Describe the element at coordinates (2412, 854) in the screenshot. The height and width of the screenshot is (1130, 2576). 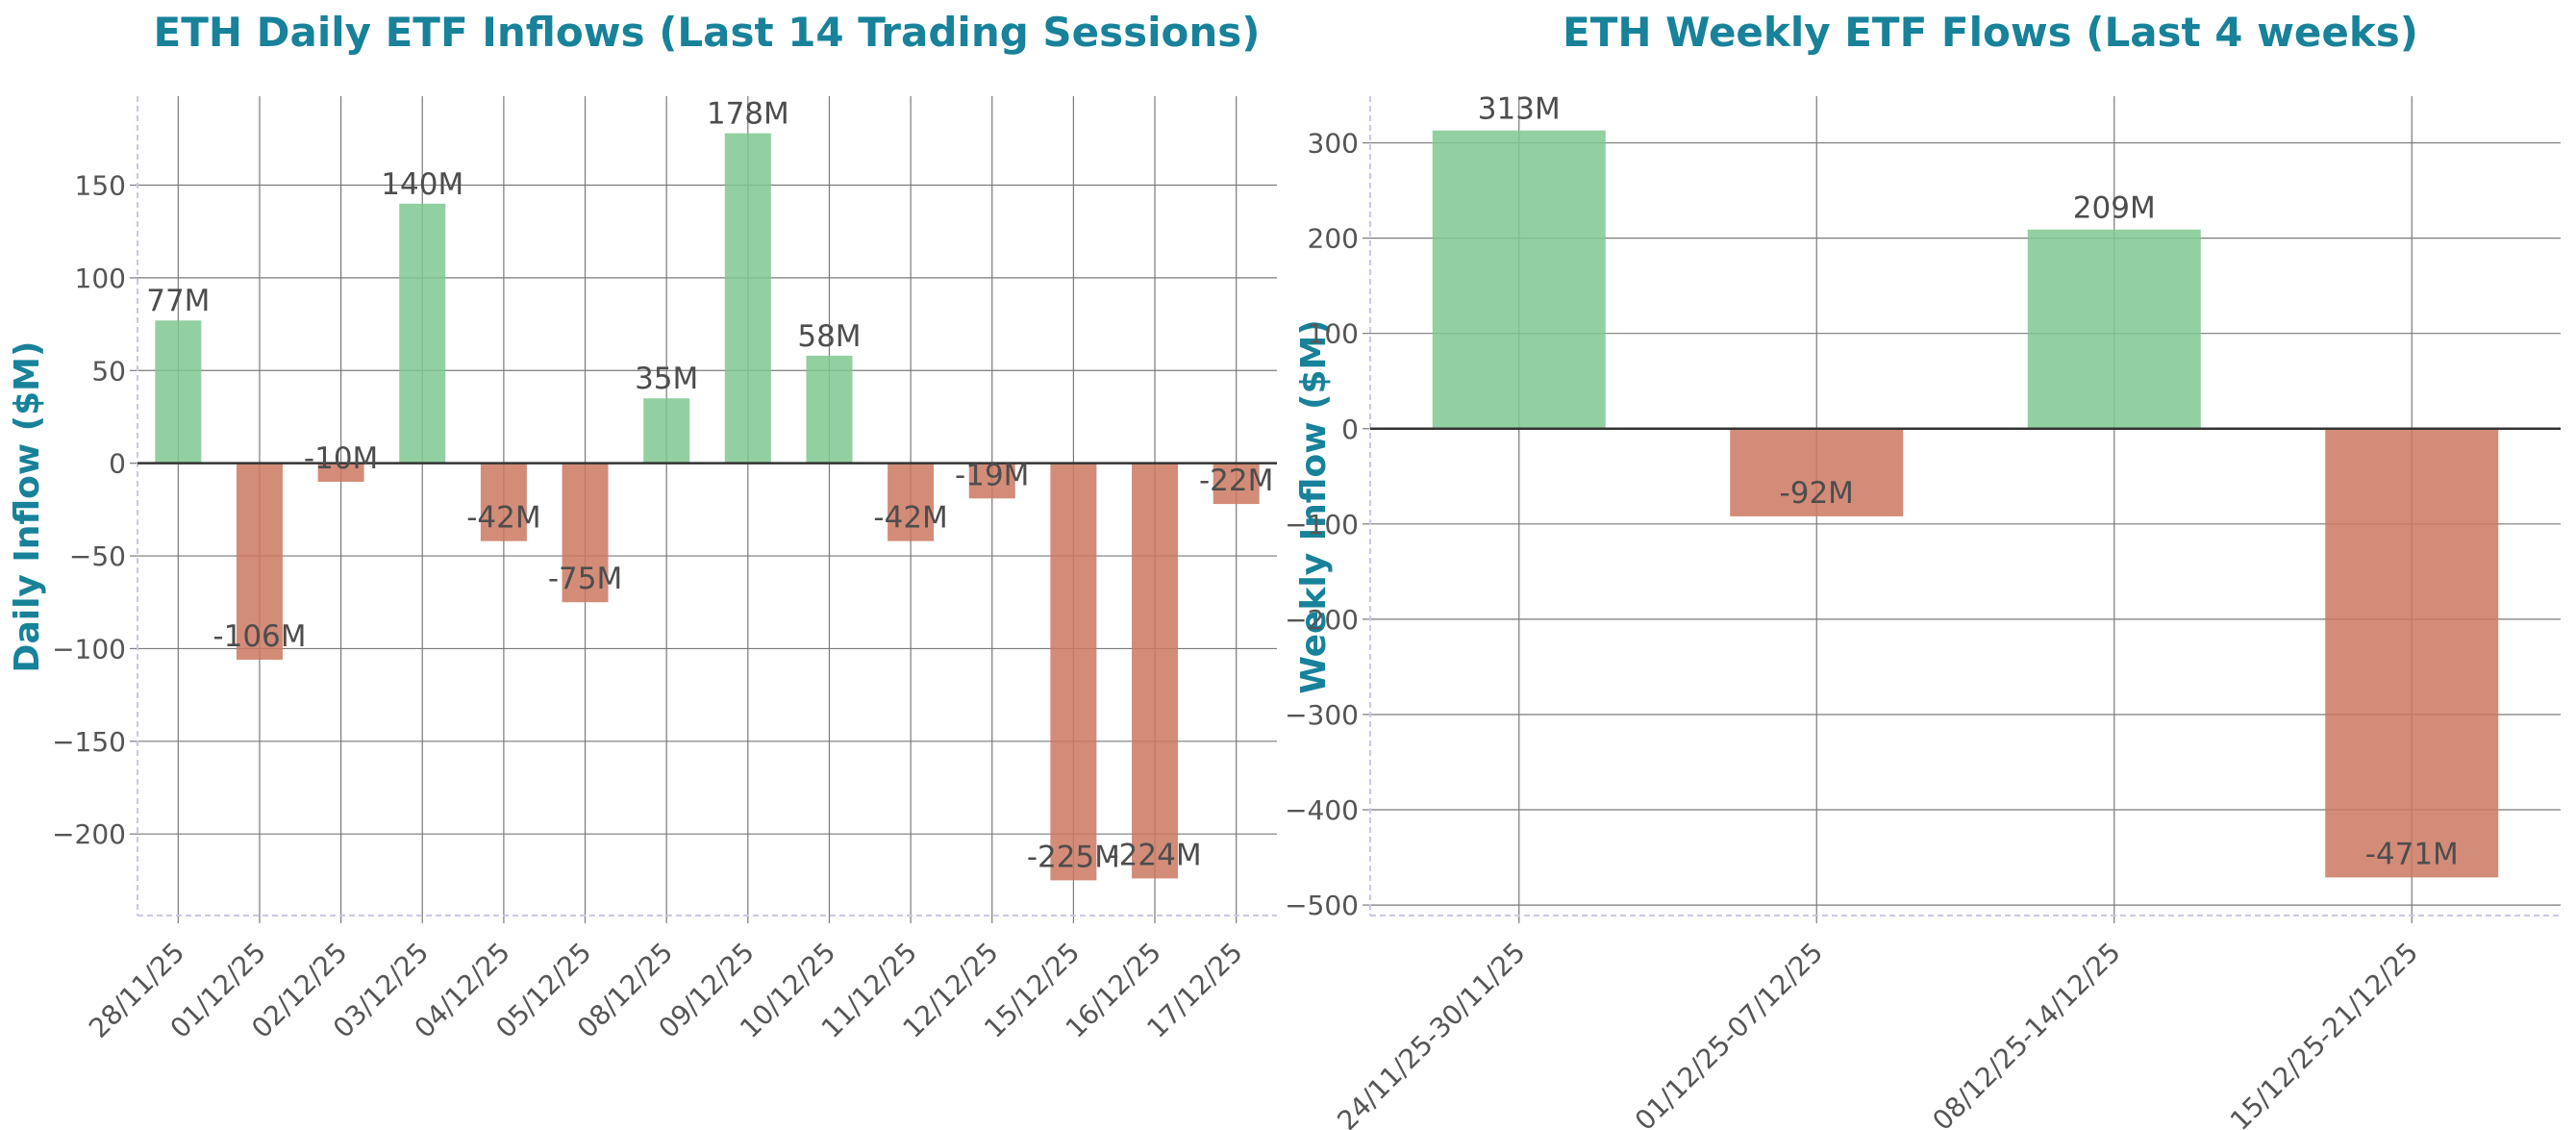
I see `data-label: -471M` at that location.